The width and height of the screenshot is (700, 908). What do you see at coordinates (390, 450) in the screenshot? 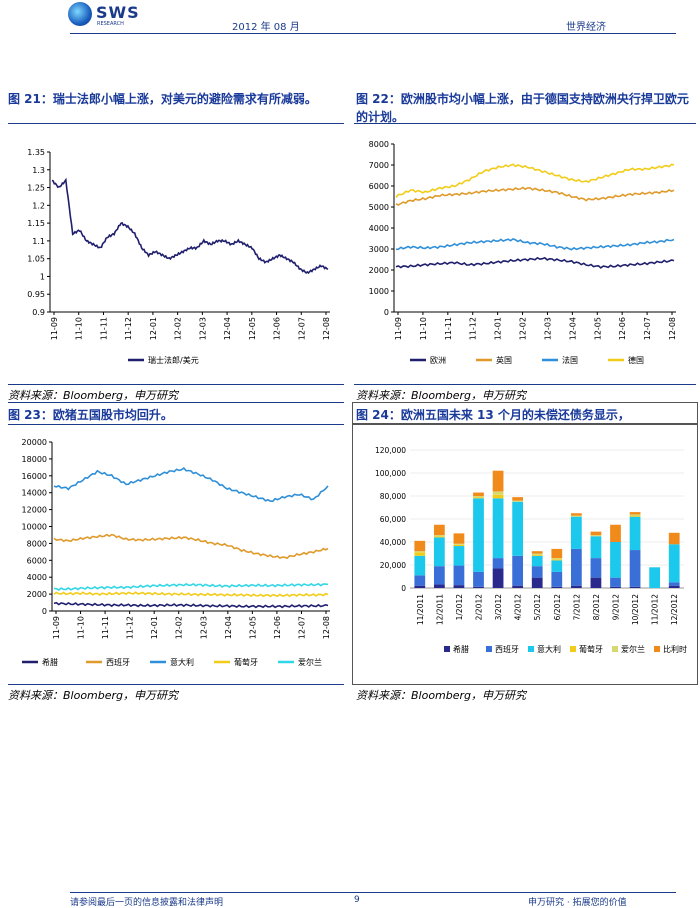
I see `fig24-y-tick-label: 120,000` at bounding box center [390, 450].